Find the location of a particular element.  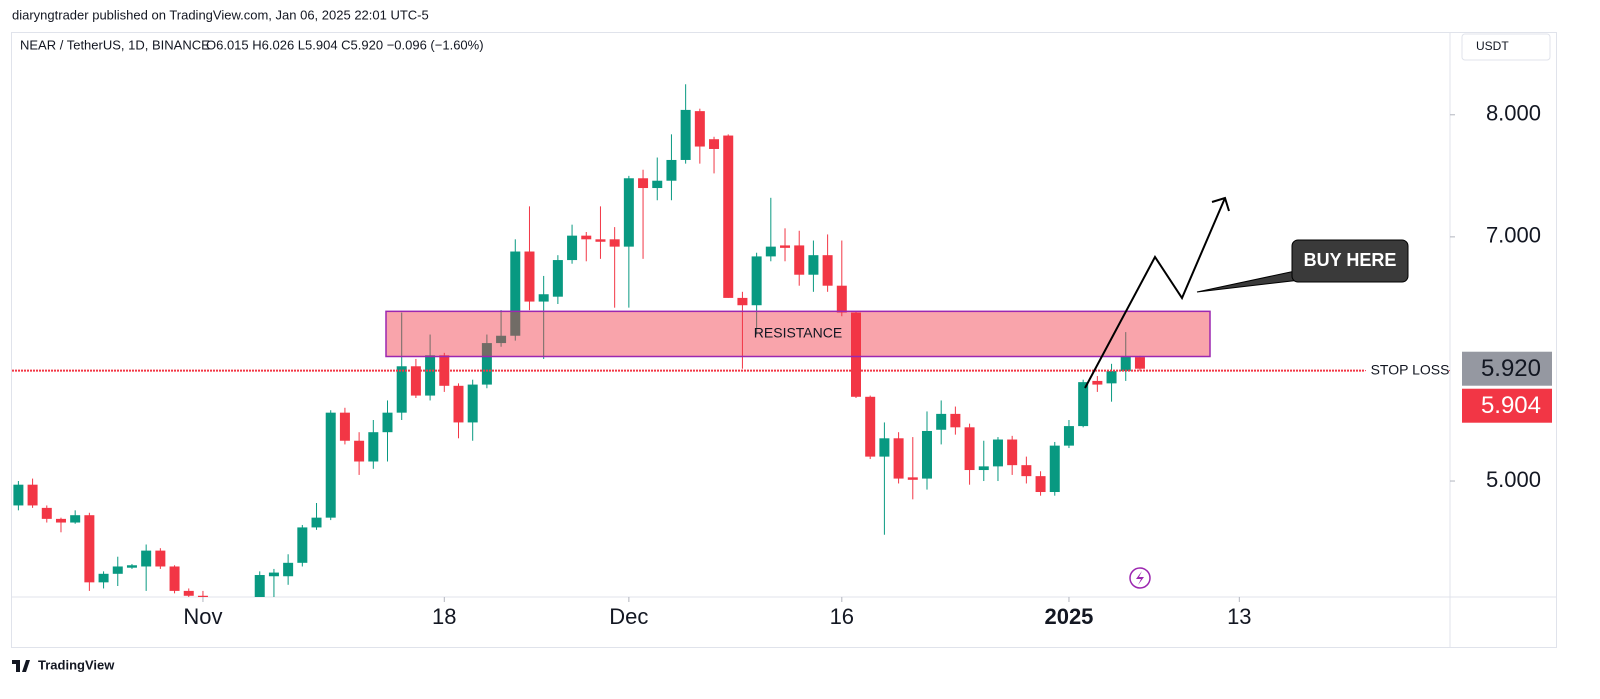

callout-text: BUY HERE is located at coordinates (1350, 260).